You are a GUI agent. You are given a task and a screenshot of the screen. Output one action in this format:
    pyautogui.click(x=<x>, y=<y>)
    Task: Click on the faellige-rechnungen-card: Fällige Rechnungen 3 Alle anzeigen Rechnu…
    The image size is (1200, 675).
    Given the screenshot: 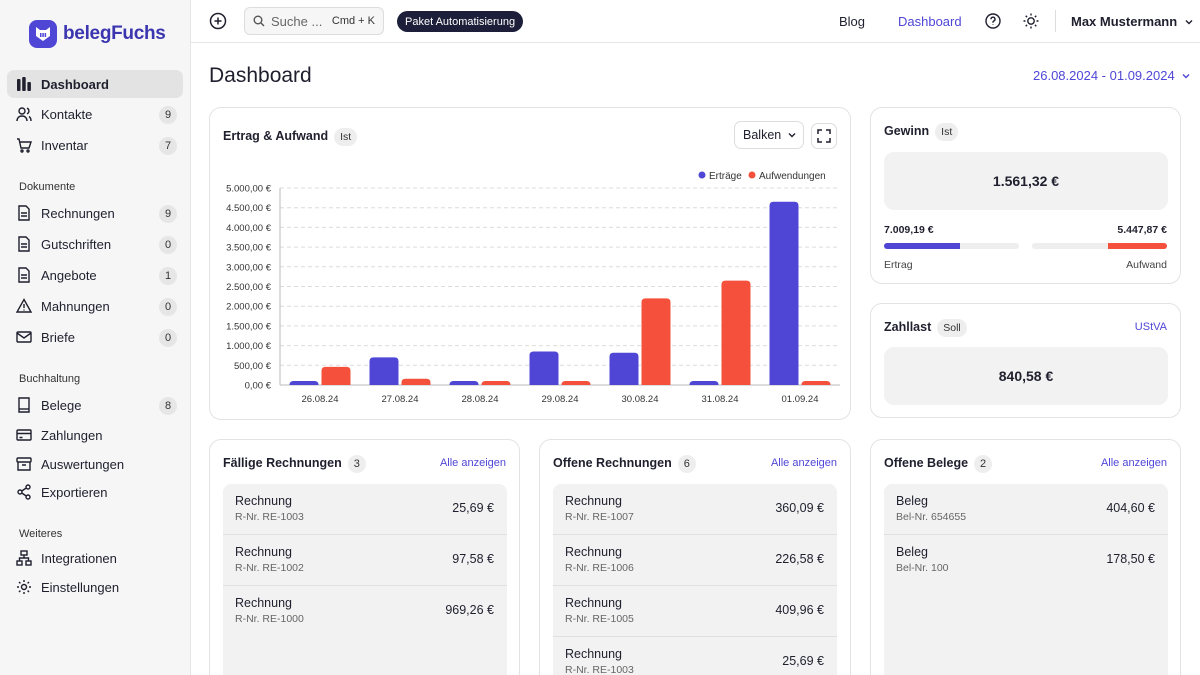 What is the action you would take?
    pyautogui.click(x=364, y=557)
    